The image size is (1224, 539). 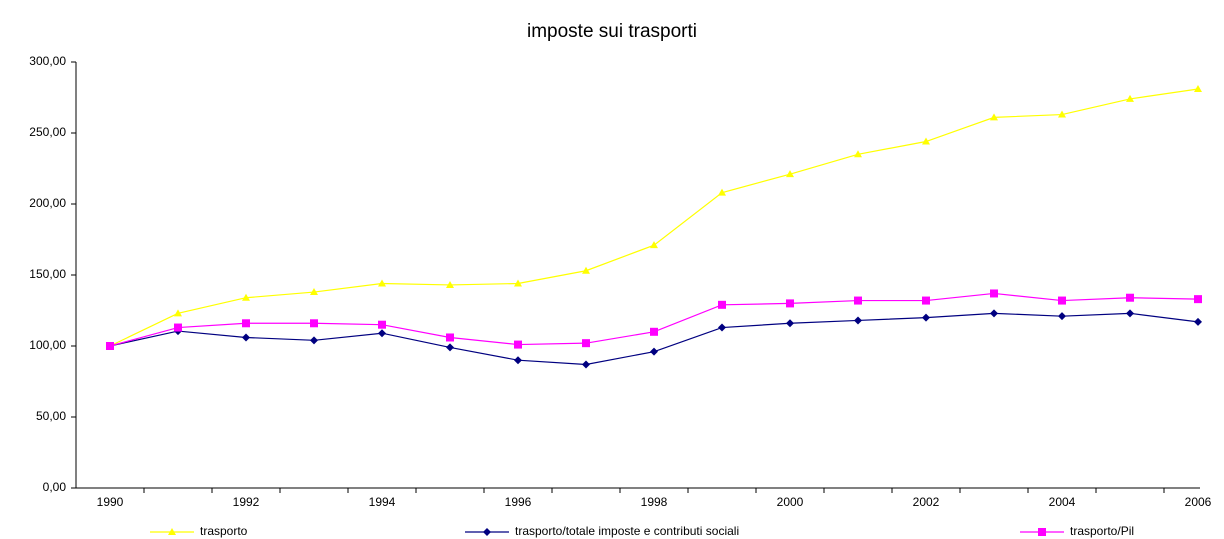 I want to click on x-tick-label: 2004, so click(x=1062, y=502).